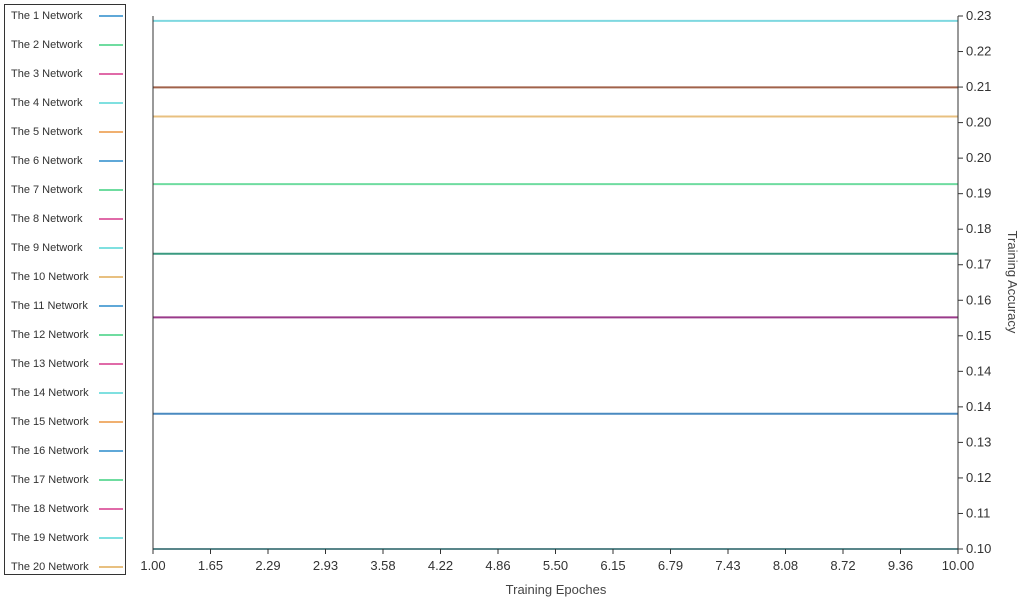  Describe the element at coordinates (978, 228) in the screenshot. I see `y-tick-label: 0.18` at that location.